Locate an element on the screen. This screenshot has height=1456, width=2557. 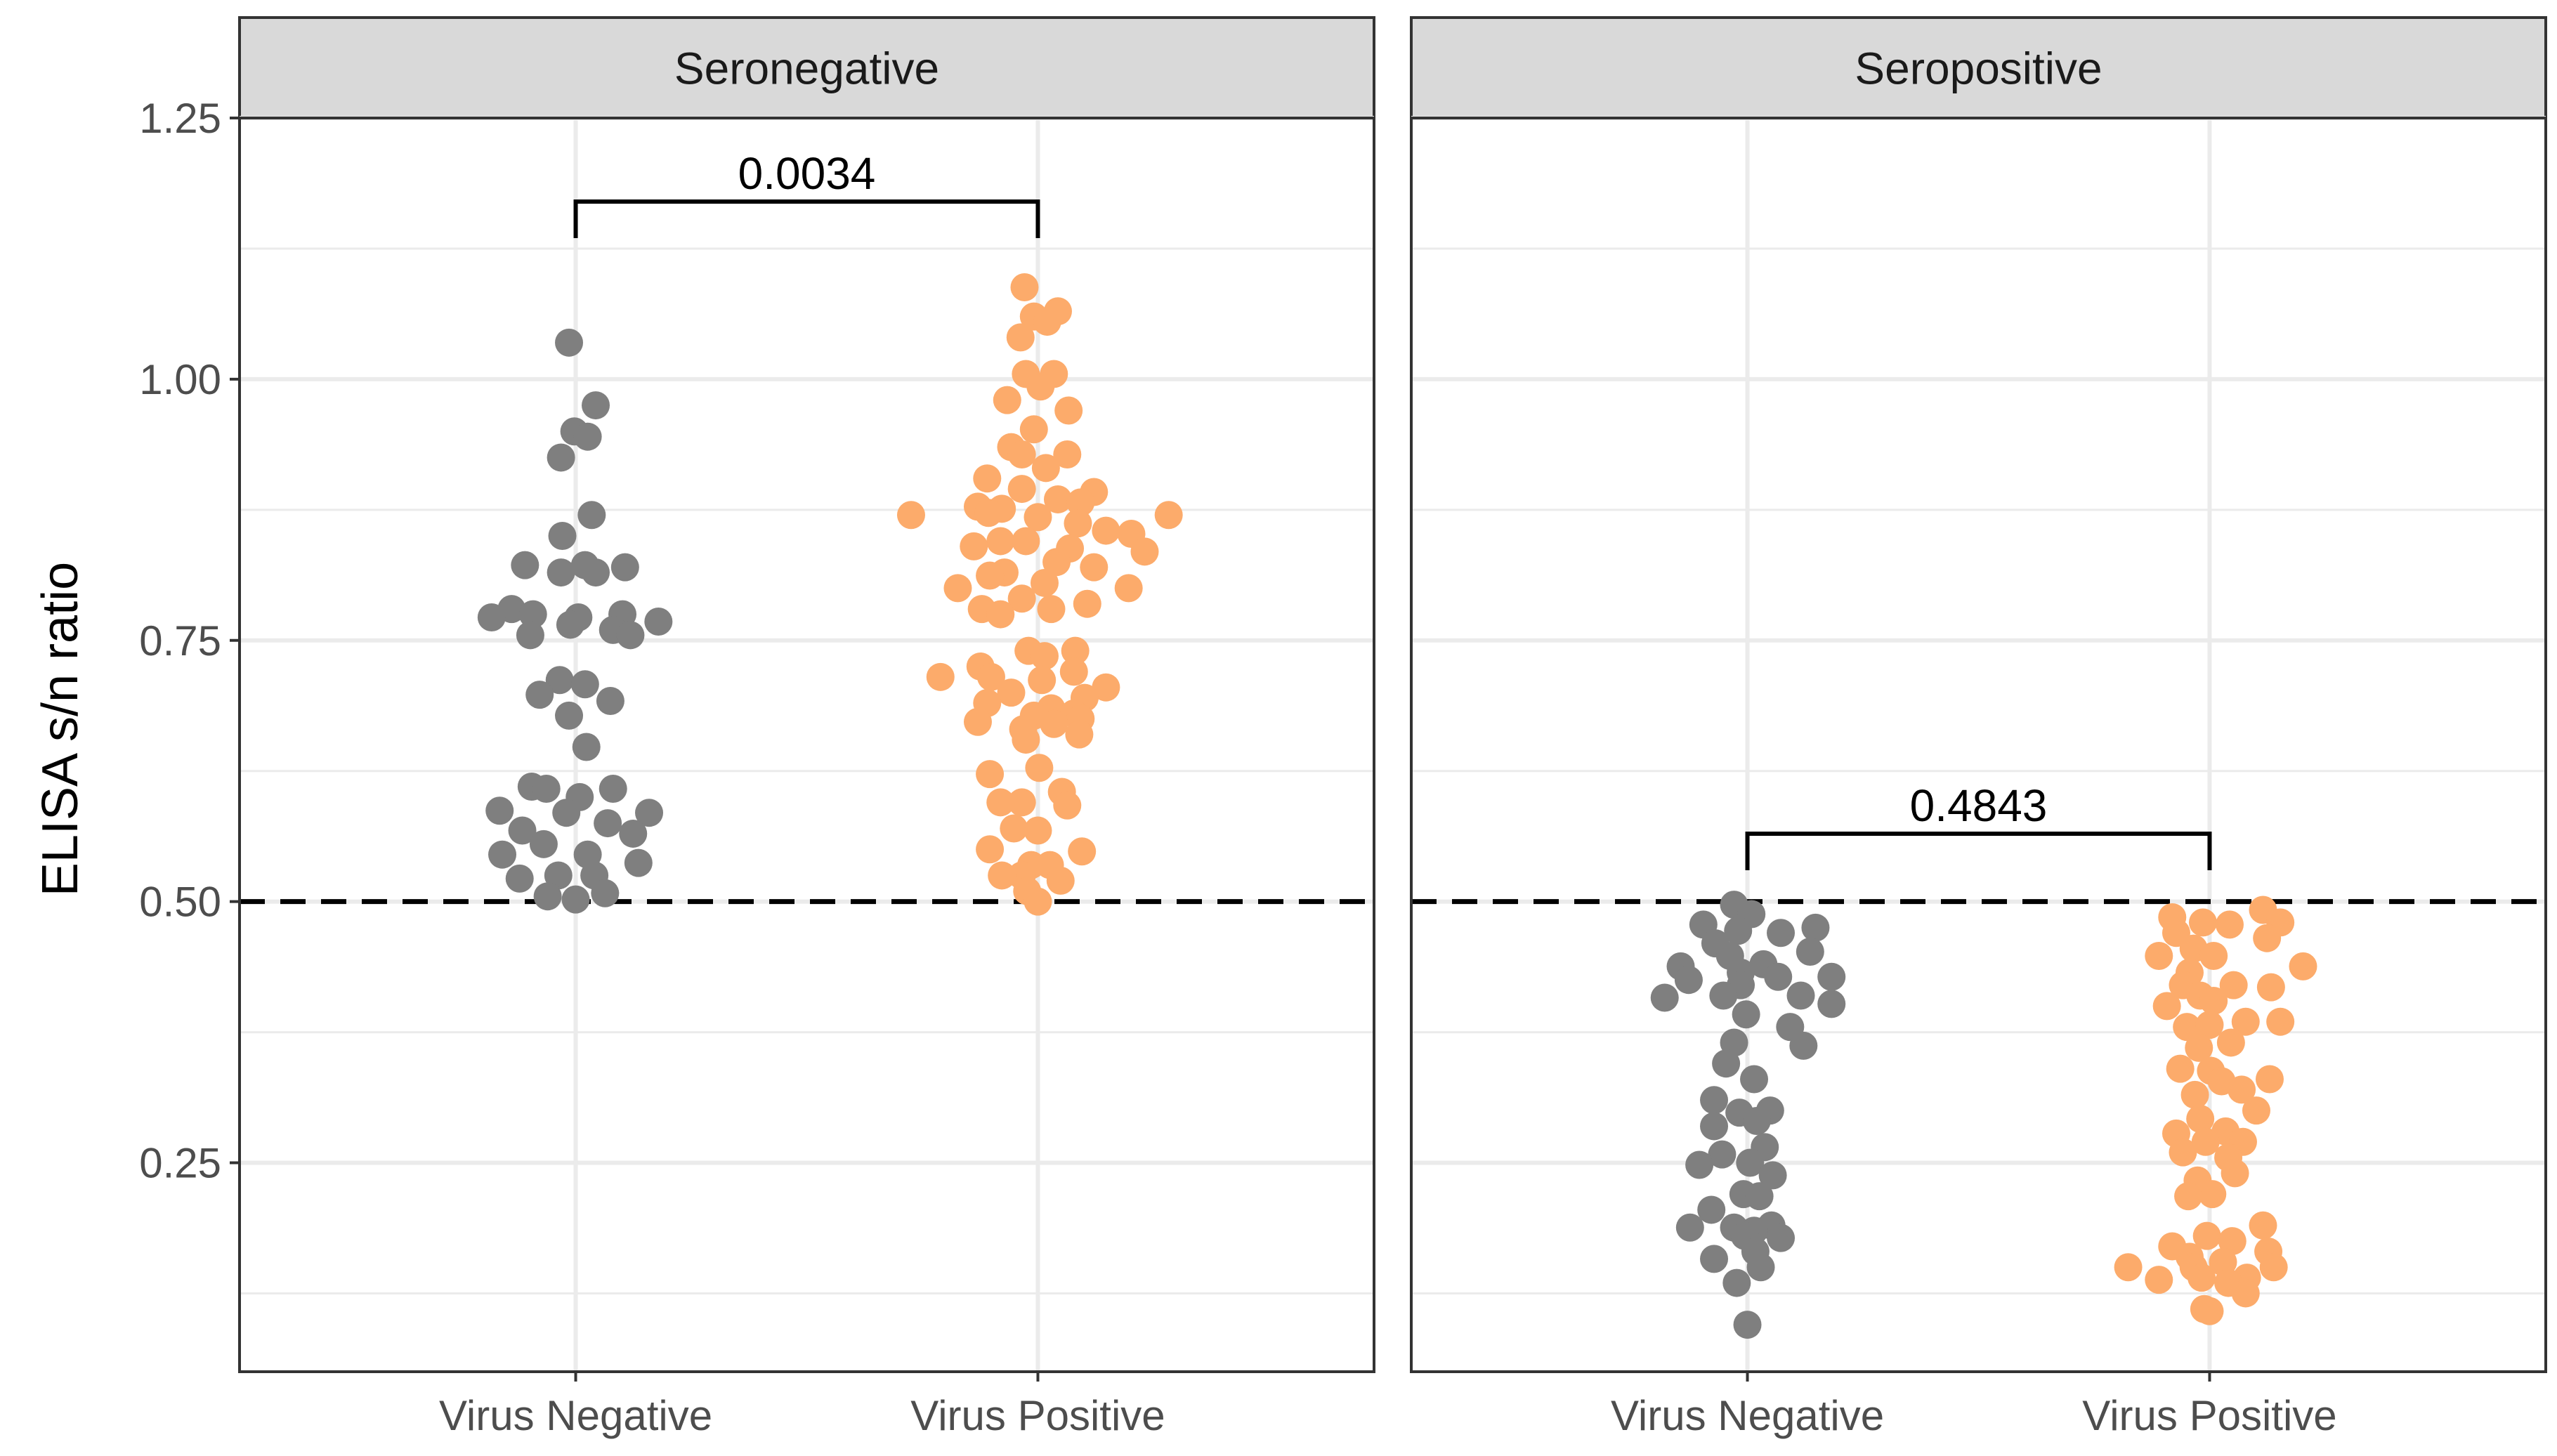
y-tick-label: 1.00 is located at coordinates (180, 380).